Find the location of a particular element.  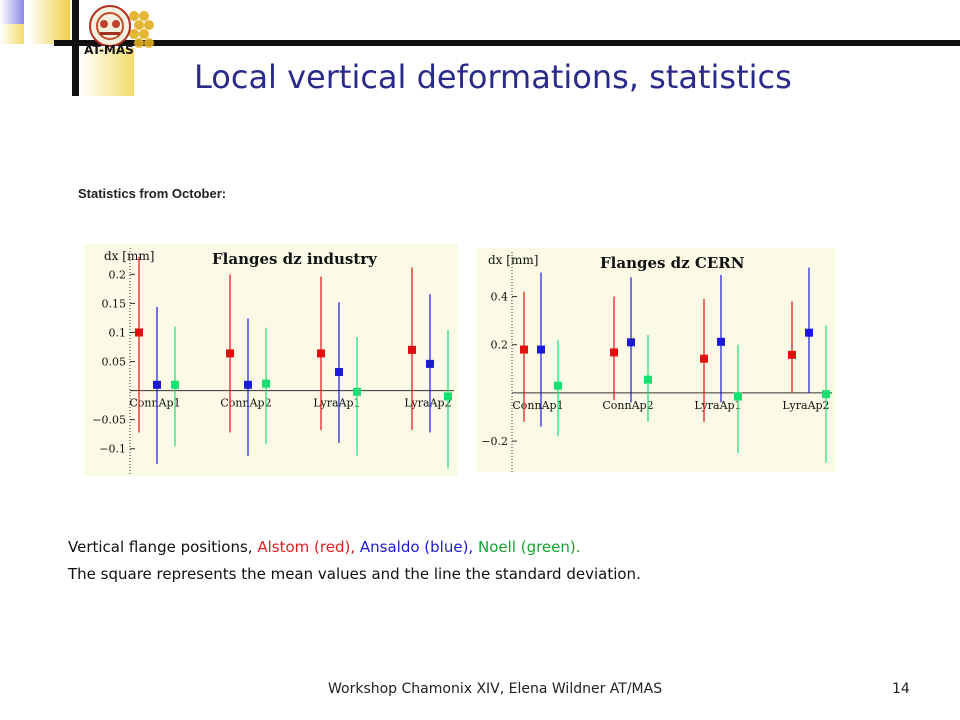

section-subtitle: Statistics from October: is located at coordinates (152, 193).